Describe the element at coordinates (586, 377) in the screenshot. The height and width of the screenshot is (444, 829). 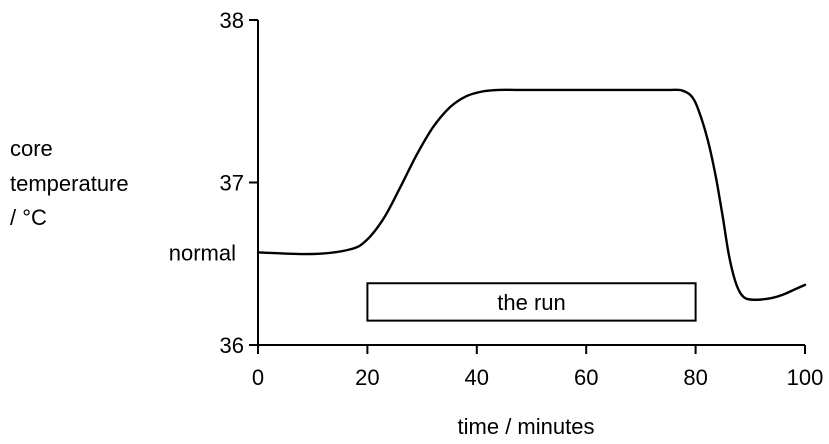
I see `x-tick-label-60: 60` at that location.